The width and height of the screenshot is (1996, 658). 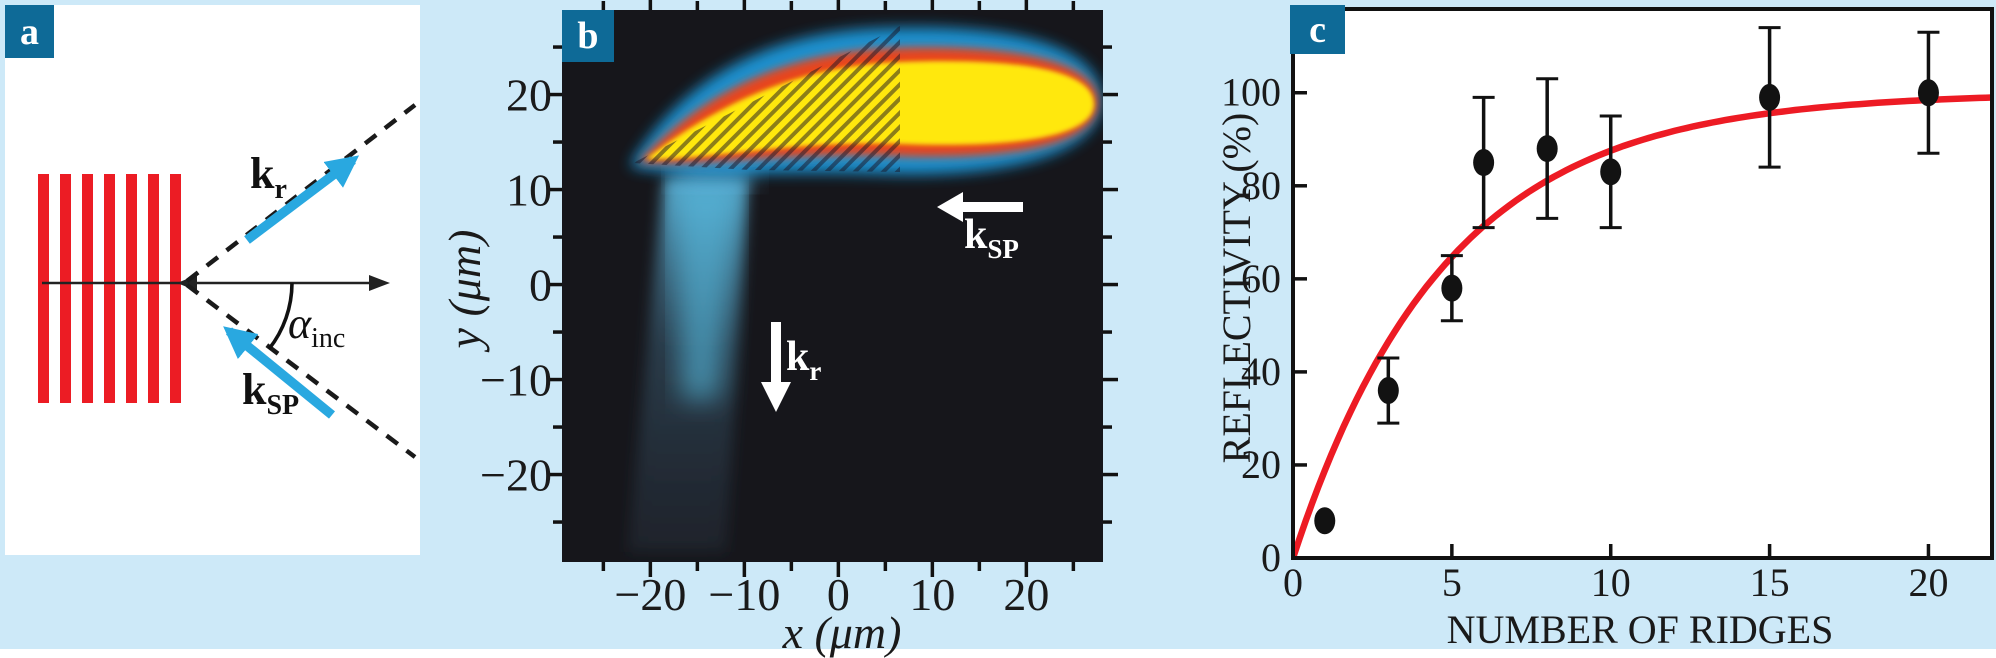 I want to click on k-sp-label: kSP, so click(x=270, y=392).